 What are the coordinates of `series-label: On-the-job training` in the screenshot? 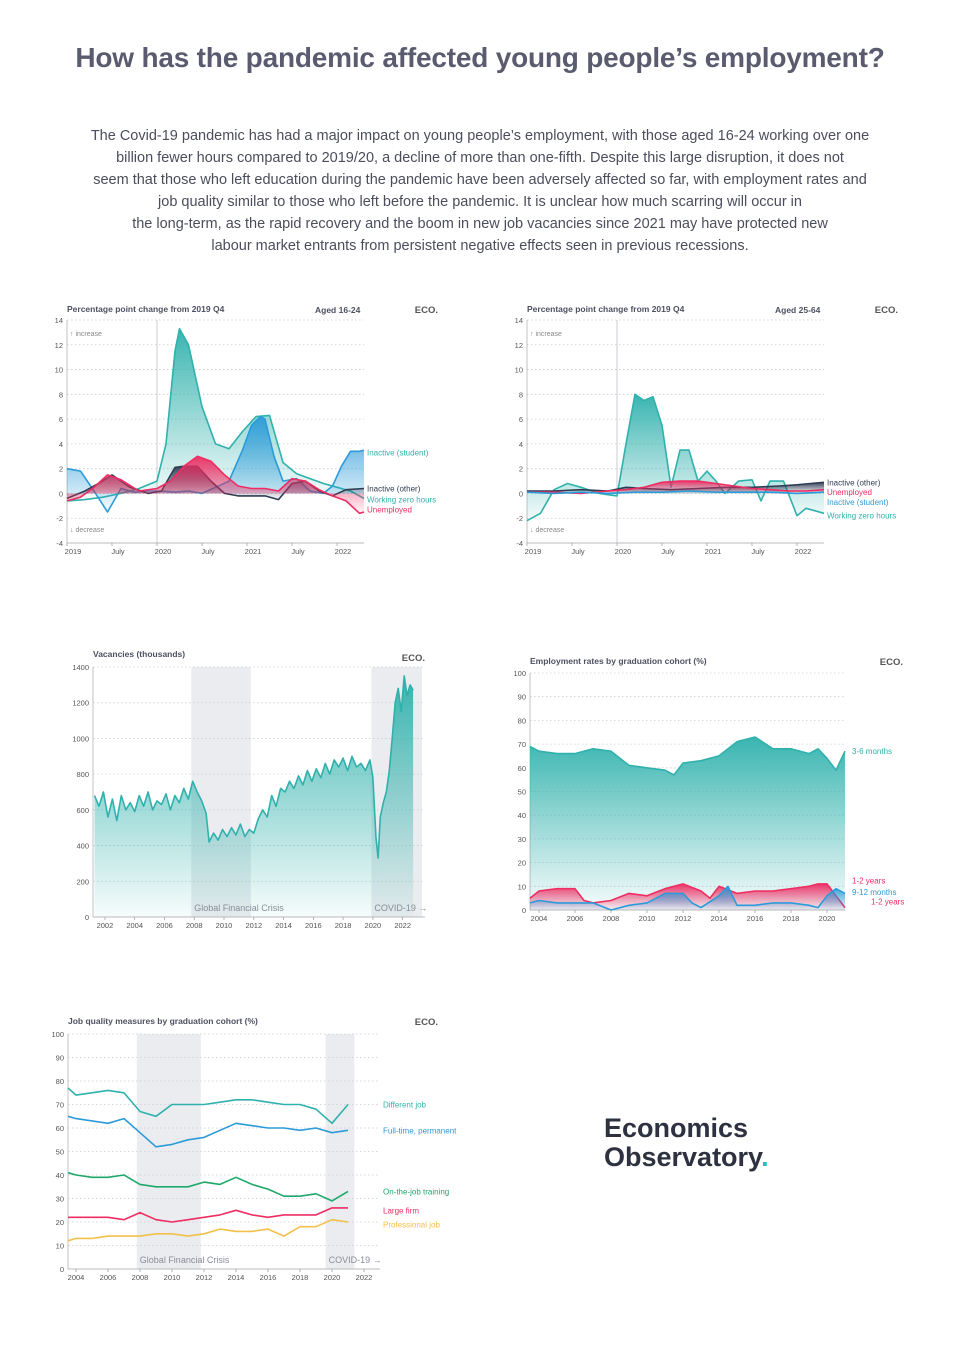 It's located at (416, 1191).